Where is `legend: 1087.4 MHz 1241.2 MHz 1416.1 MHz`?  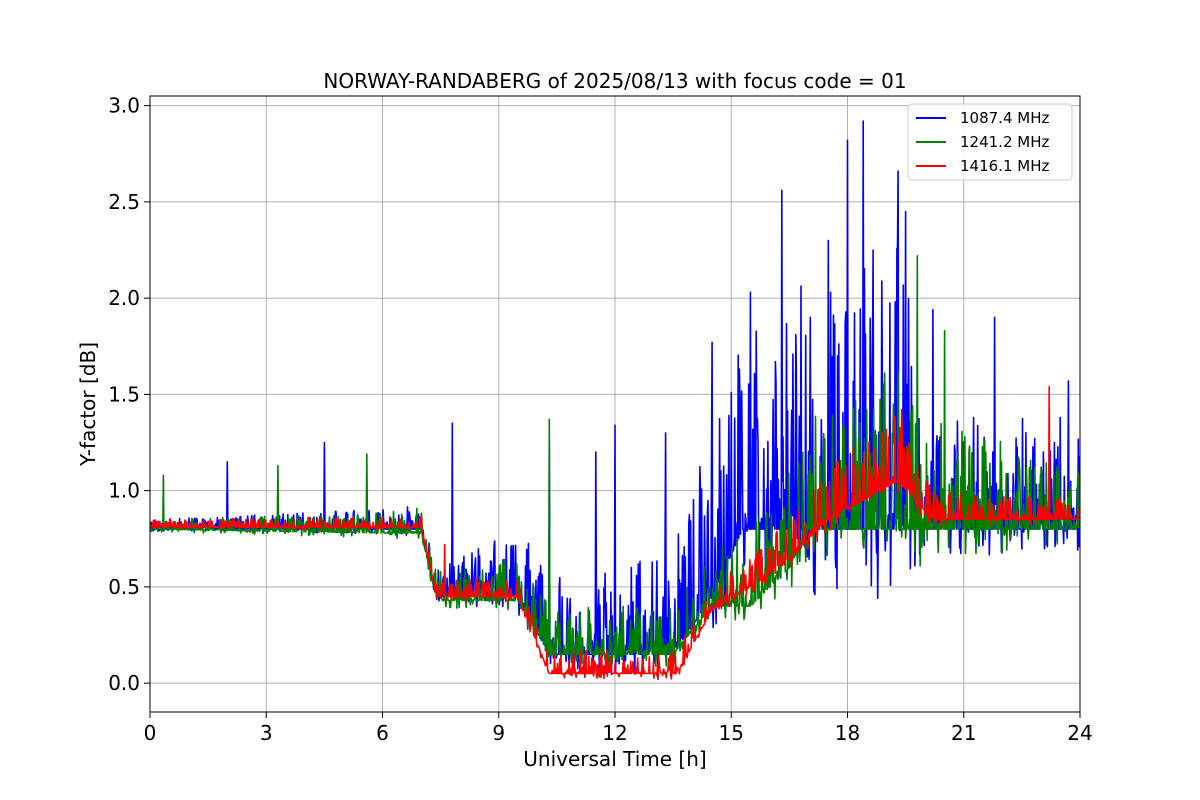
legend: 1087.4 MHz 1241.2 MHz 1416.1 MHz is located at coordinates (990, 142).